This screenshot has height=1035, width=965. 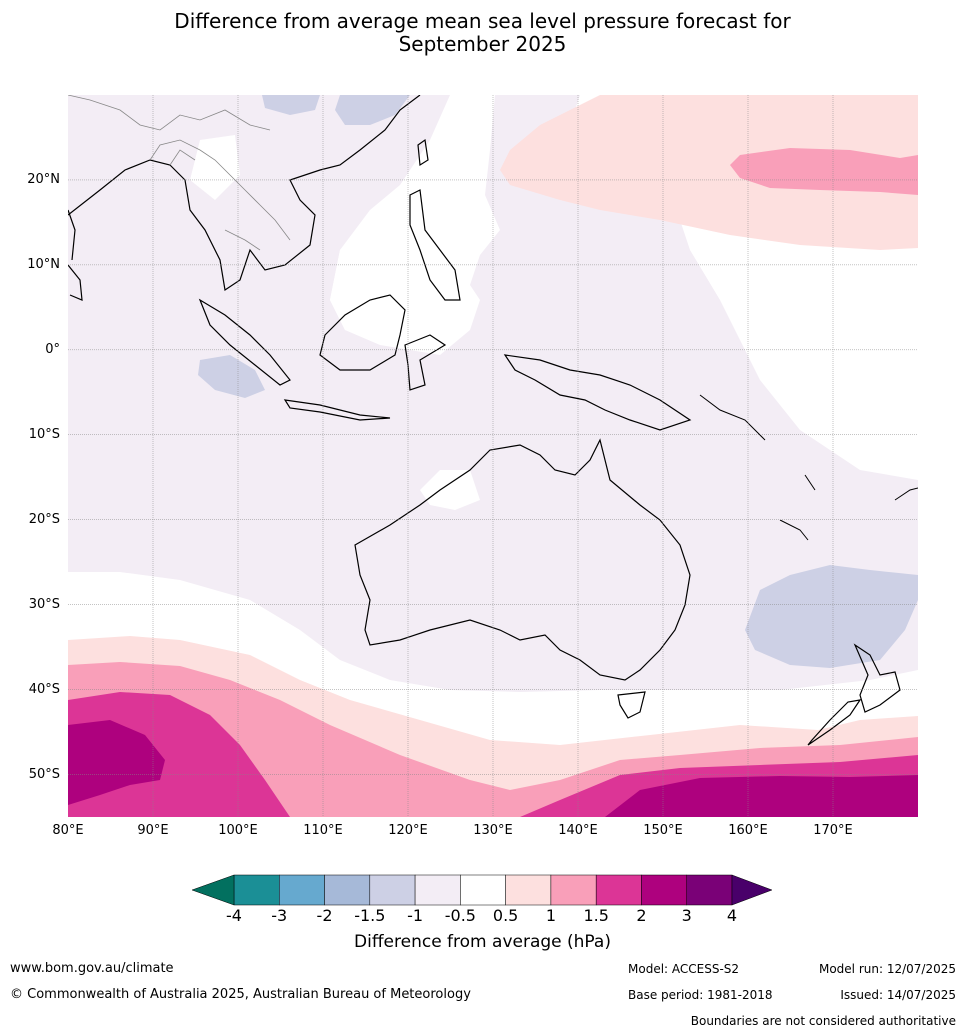 I want to click on latitude-label: 20°S, so click(x=44, y=519).